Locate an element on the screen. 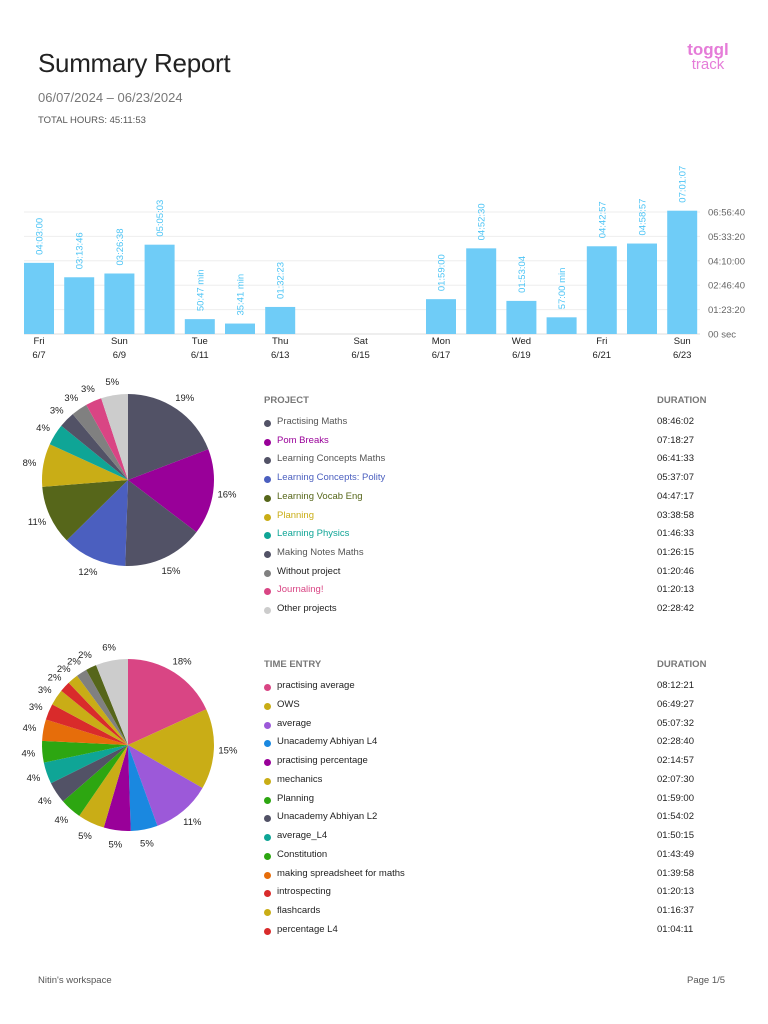 The width and height of the screenshot is (768, 1024). time-entry-row: average_L4 01:50:15 is located at coordinates (489, 839).